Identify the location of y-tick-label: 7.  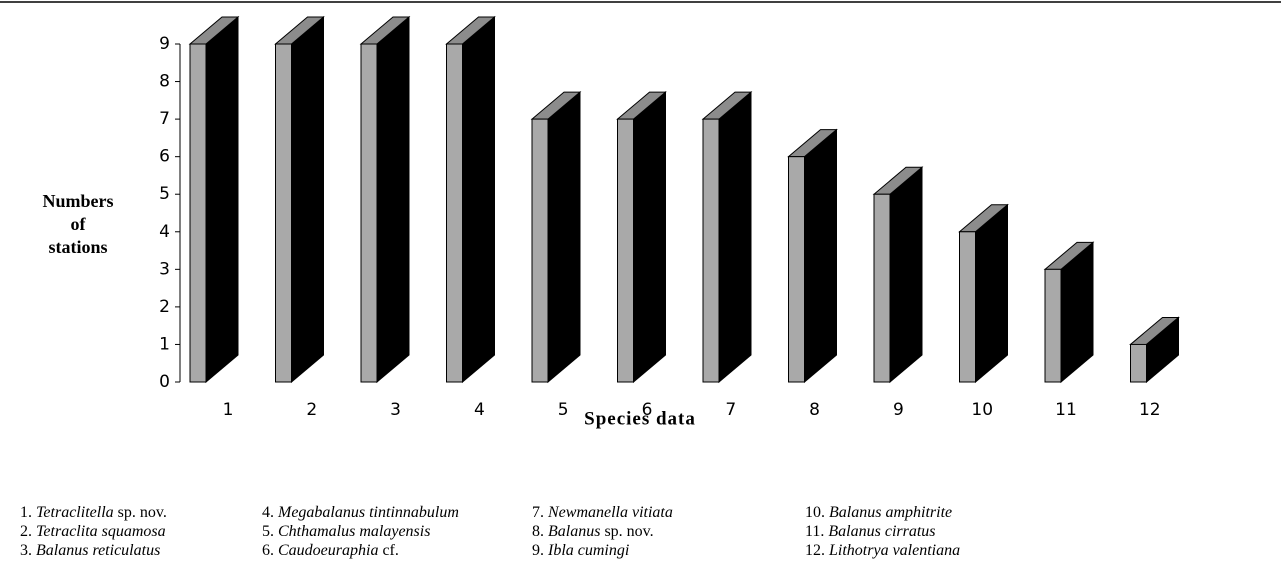
(164, 119).